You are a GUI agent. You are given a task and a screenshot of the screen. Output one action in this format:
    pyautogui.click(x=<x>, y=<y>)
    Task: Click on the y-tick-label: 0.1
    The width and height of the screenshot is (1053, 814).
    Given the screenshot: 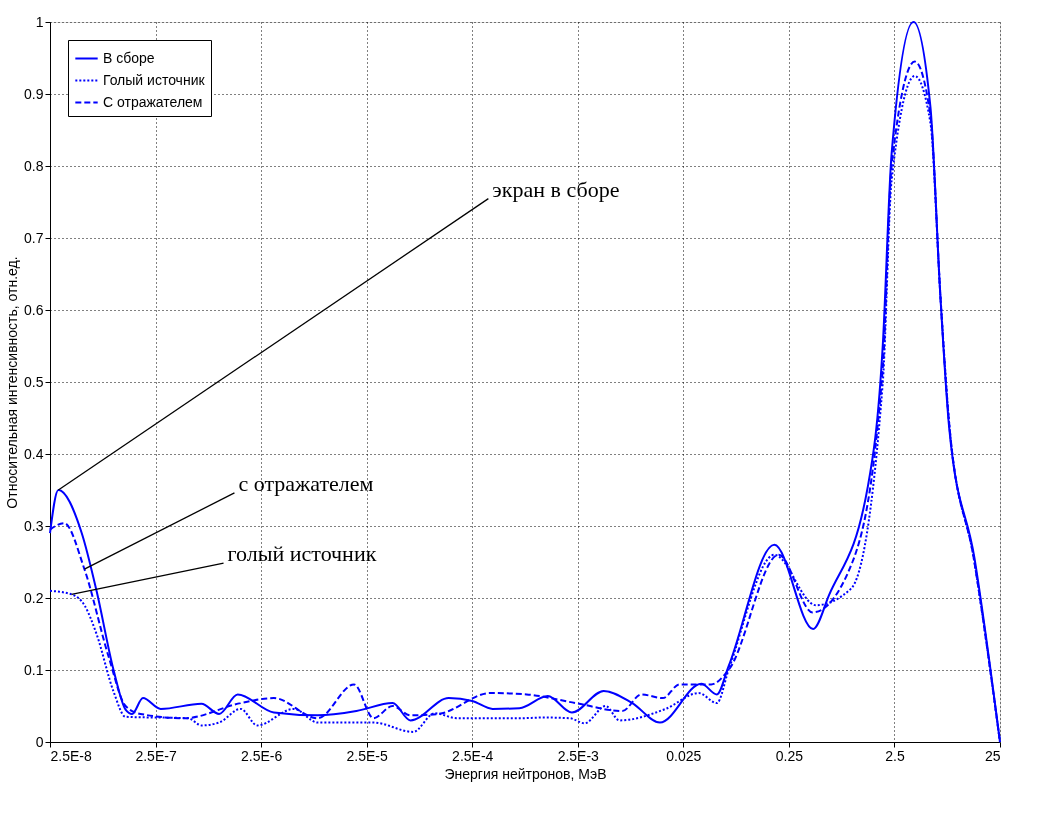 What is the action you would take?
    pyautogui.click(x=34, y=669)
    